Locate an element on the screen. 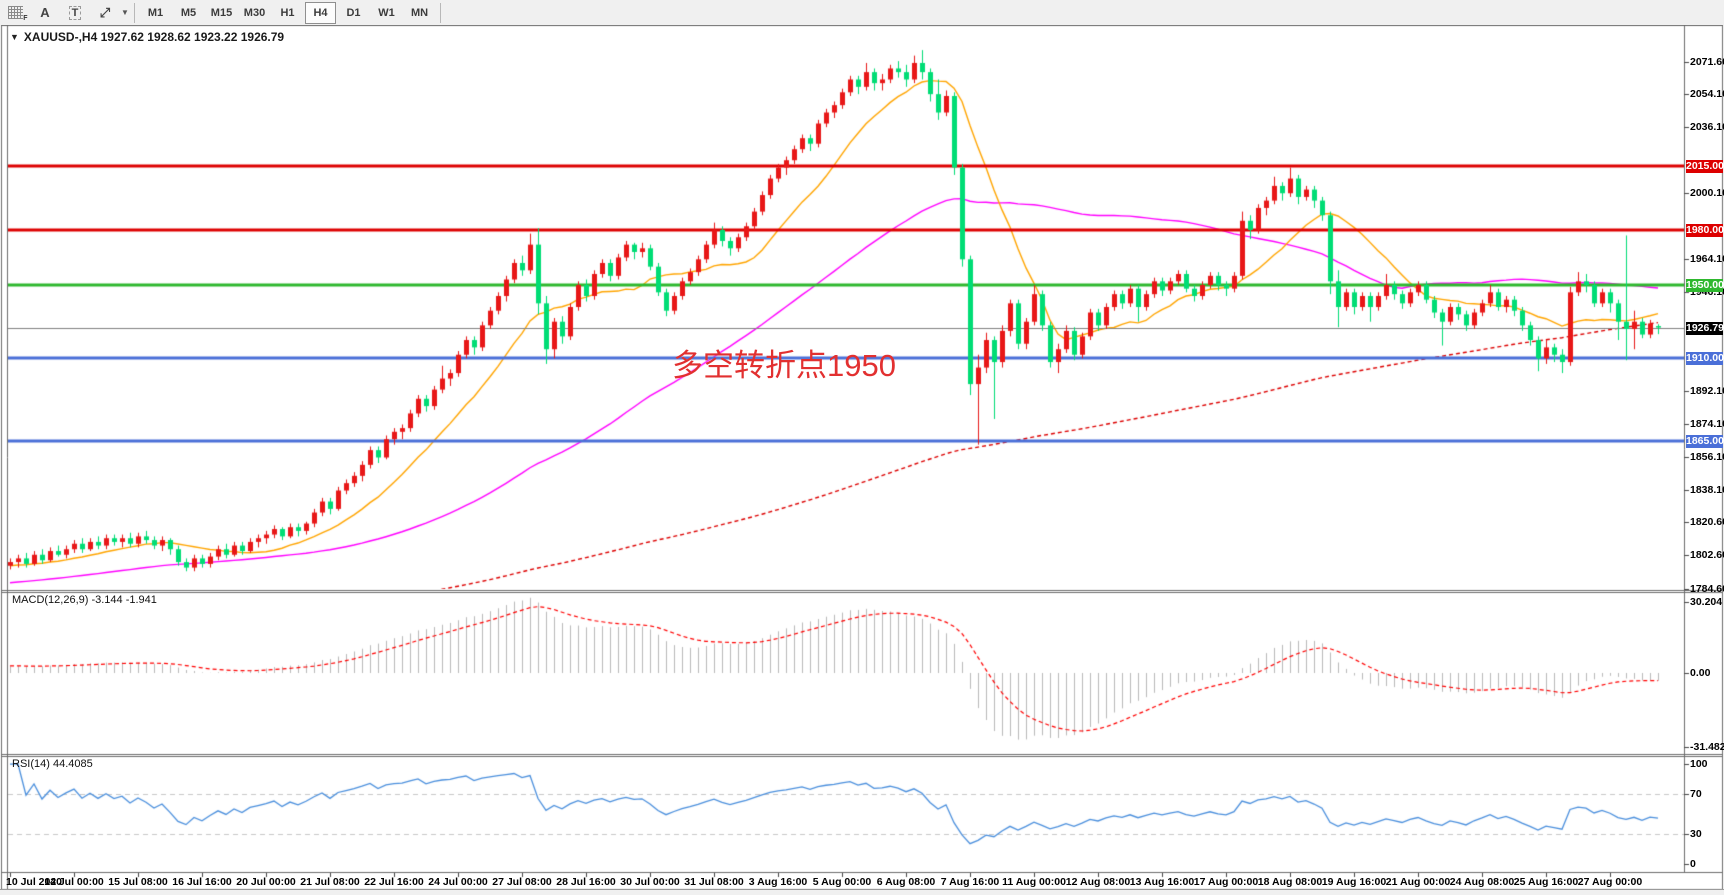  time-axis-label: 3 Aug 16:00 is located at coordinates (778, 882).